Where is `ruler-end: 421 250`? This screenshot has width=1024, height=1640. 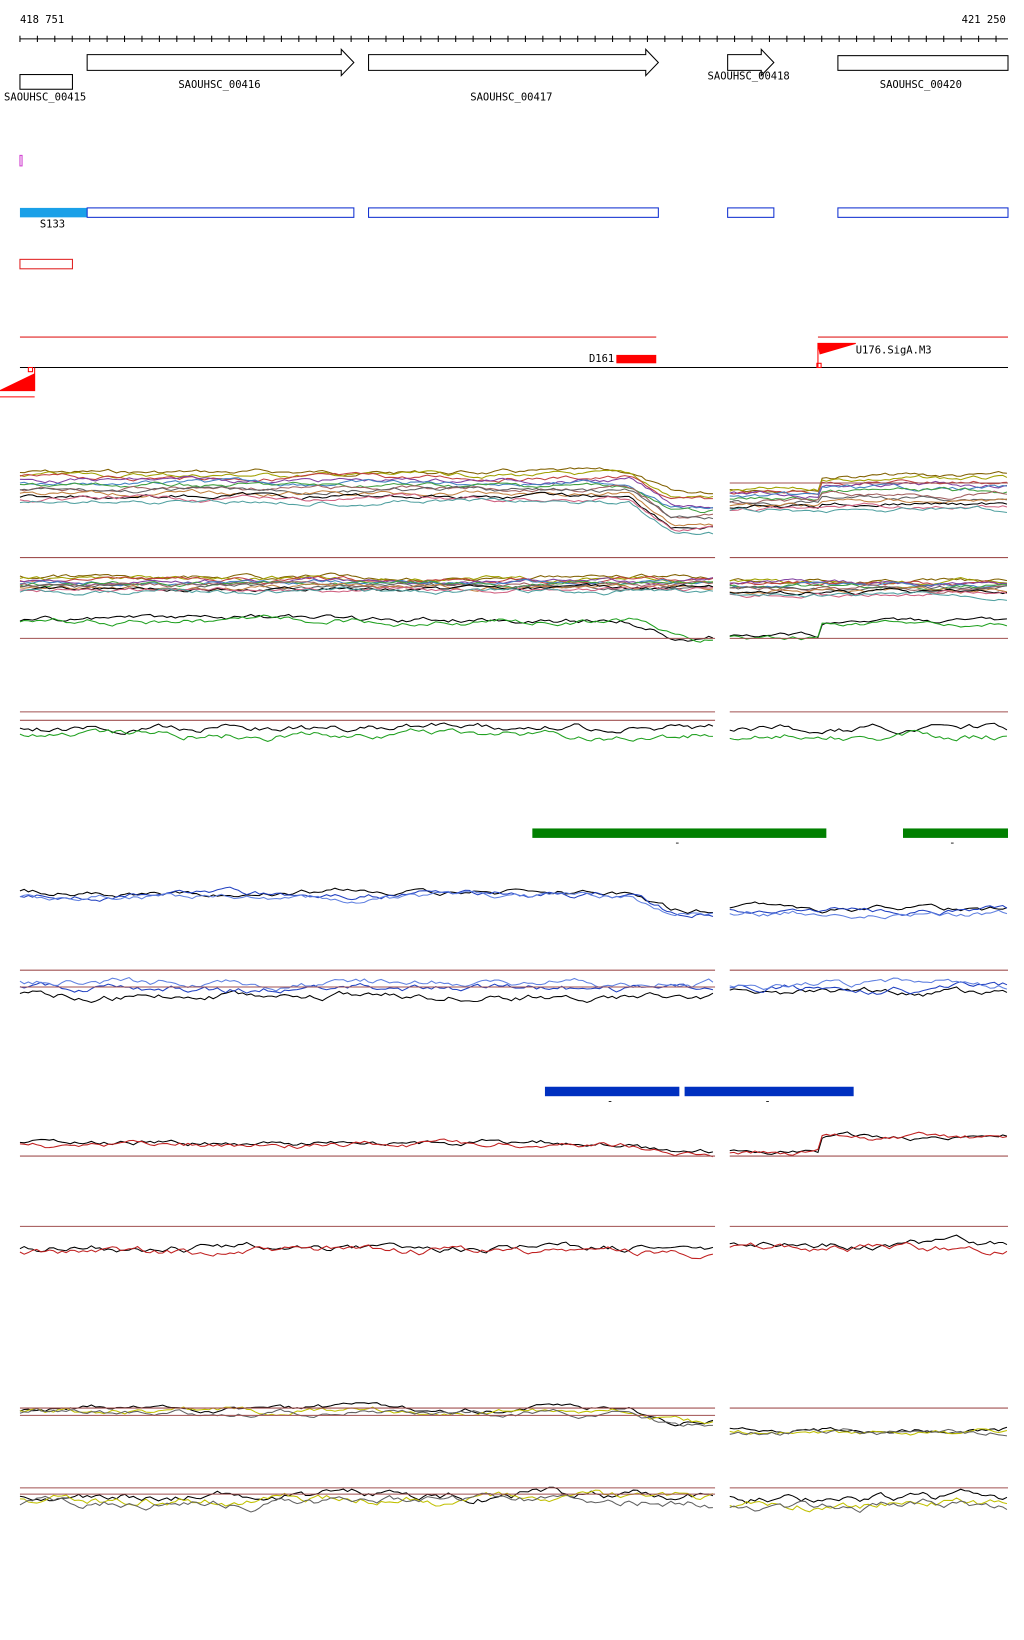
ruler-end: 421 250 is located at coordinates (984, 20).